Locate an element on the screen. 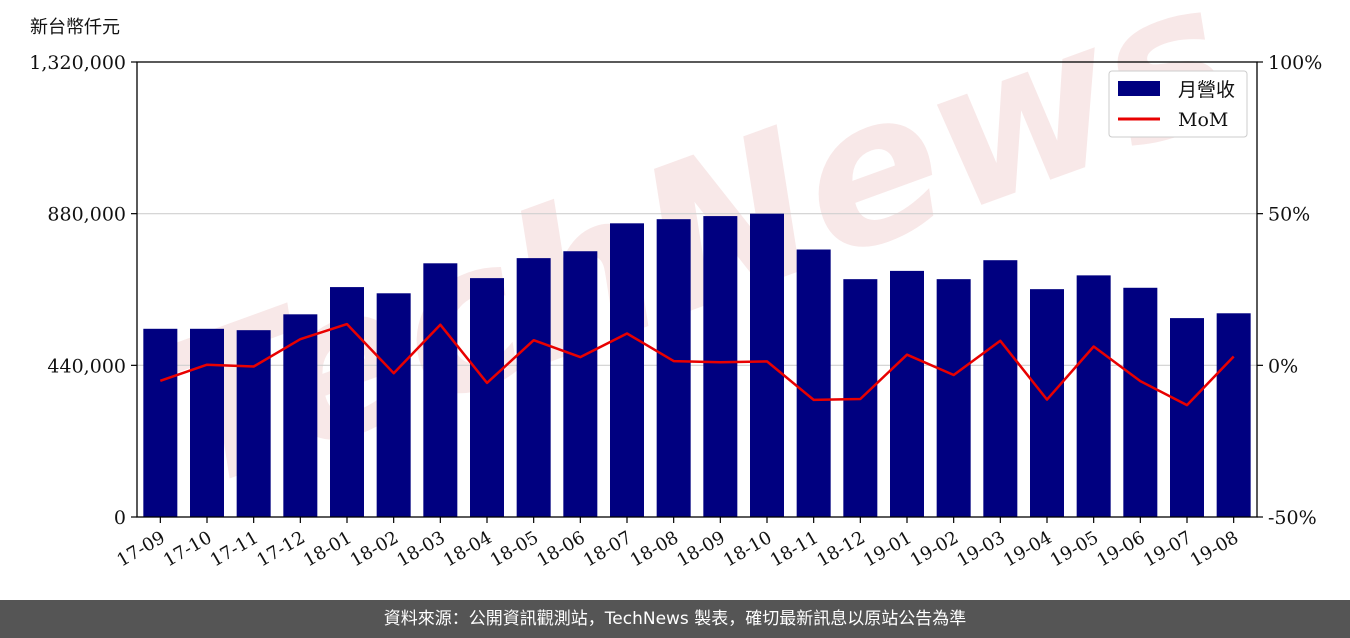 The image size is (1350, 638). x-tick-label: 19-01 is located at coordinates (887, 549).